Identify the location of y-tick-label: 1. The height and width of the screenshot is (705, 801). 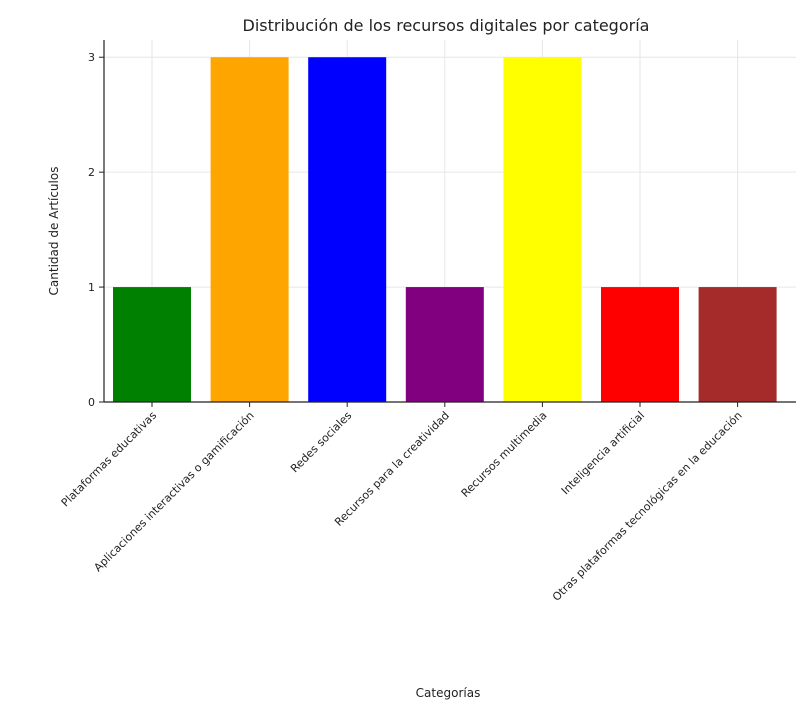
(91, 287).